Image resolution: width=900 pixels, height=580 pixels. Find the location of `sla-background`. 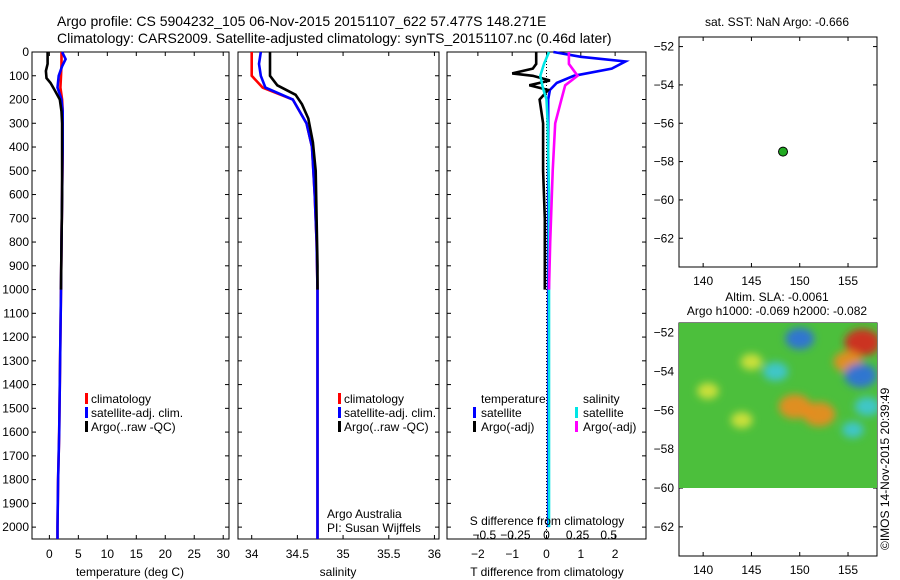

sla-background is located at coordinates (778, 405).